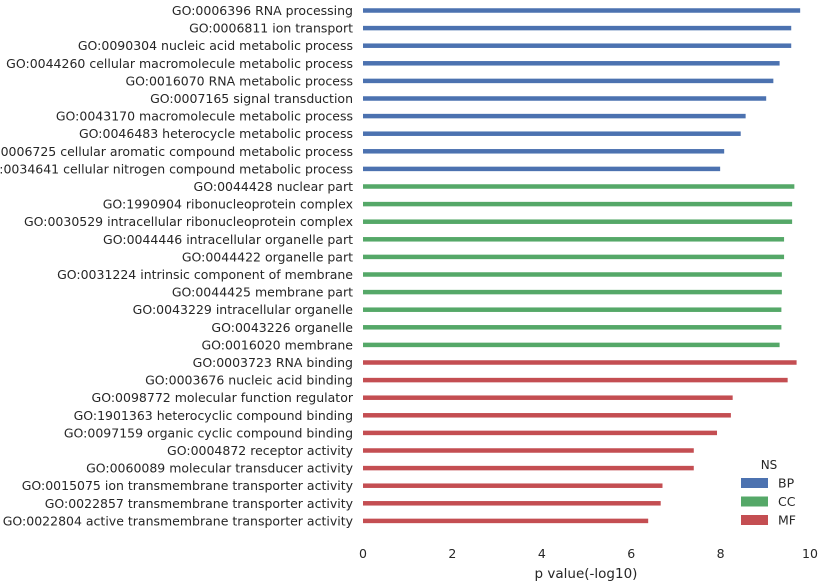 Image resolution: width=823 pixels, height=587 pixels. Describe the element at coordinates (282, 327) in the screenshot. I see `category-label: GO:0043226 organelle` at that location.